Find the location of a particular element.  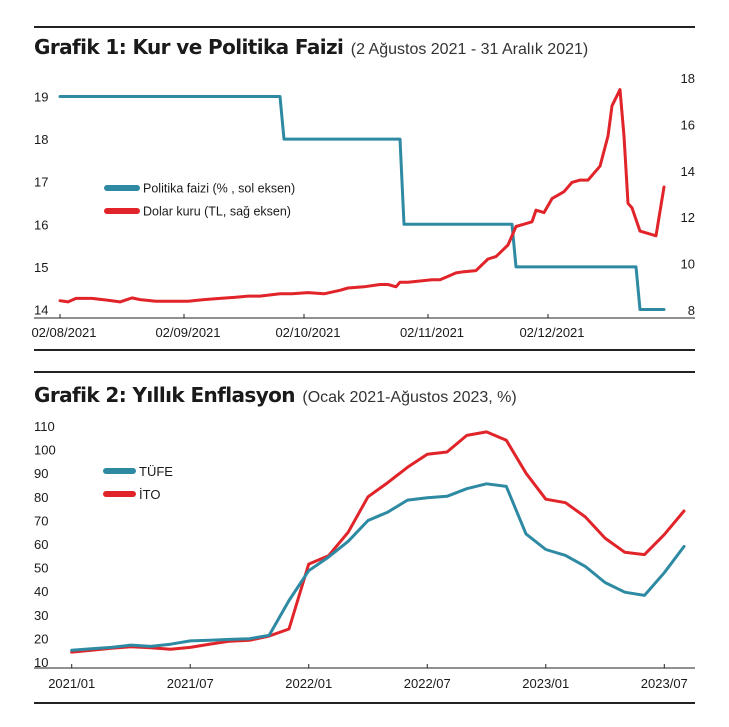

chart1-ytick-left: 17 is located at coordinates (41, 182).